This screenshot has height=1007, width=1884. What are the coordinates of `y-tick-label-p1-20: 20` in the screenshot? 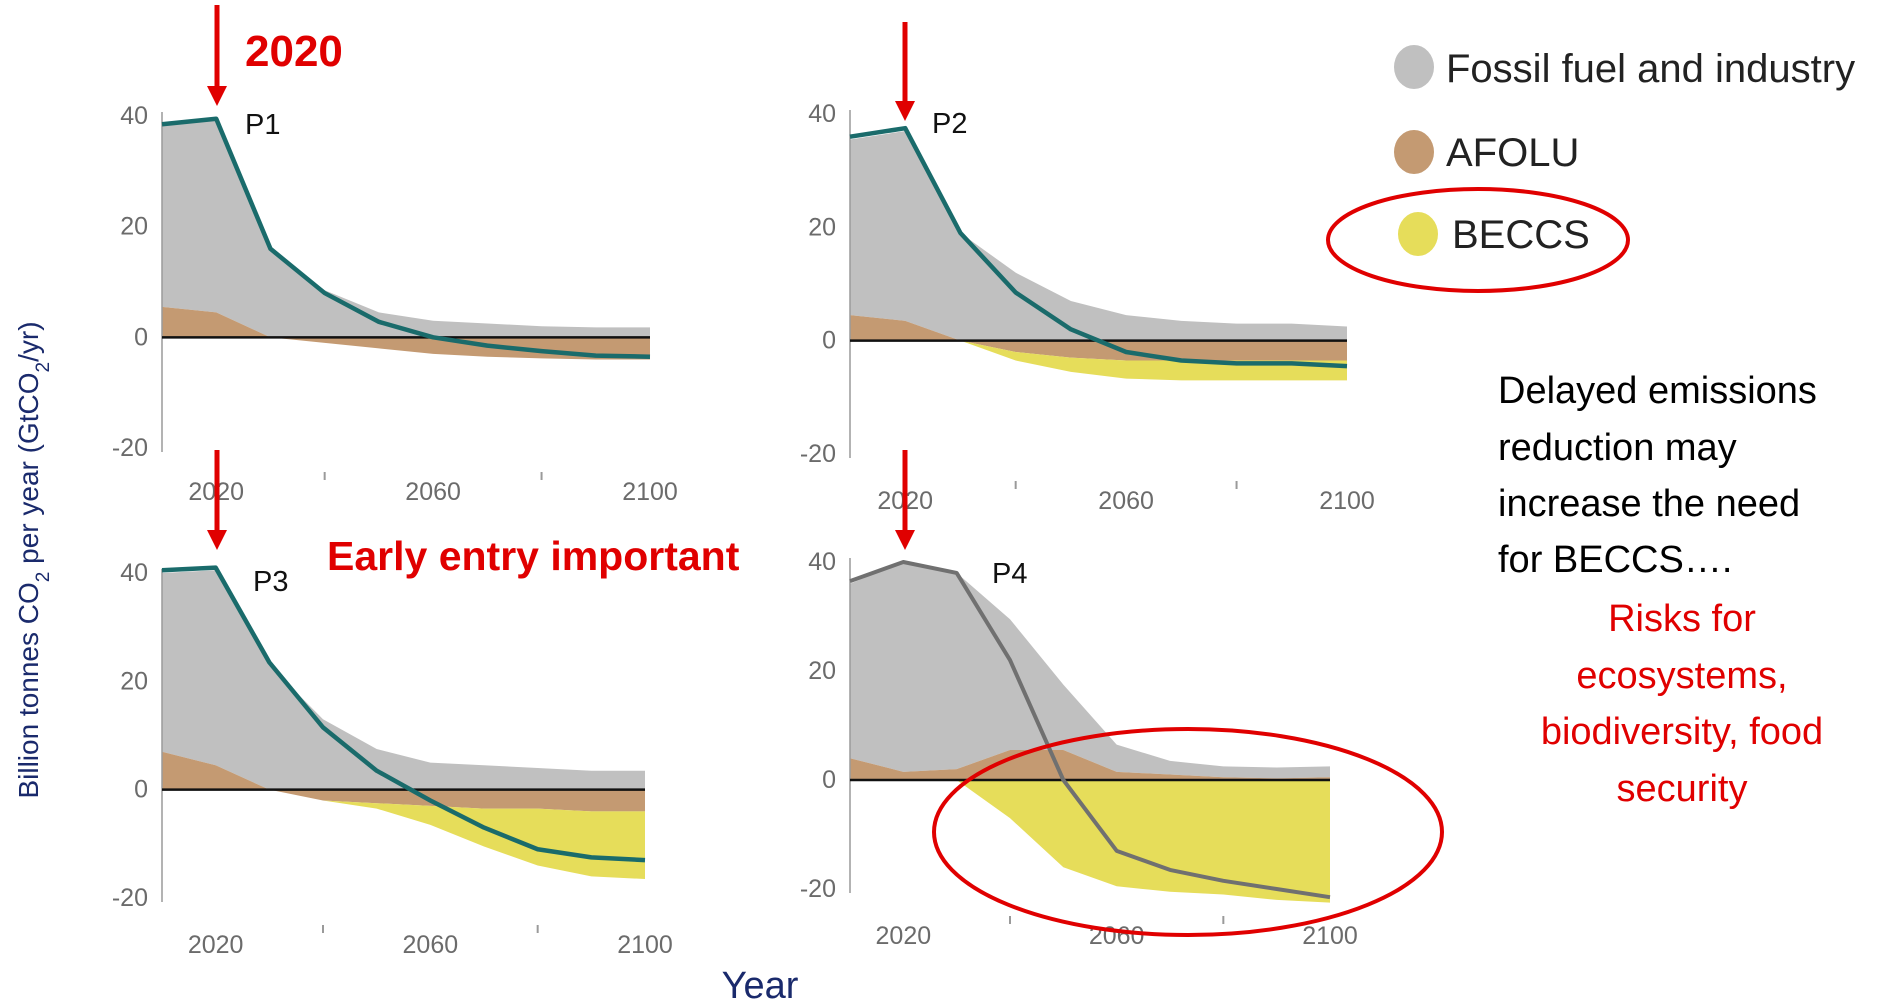 It's located at (134, 227).